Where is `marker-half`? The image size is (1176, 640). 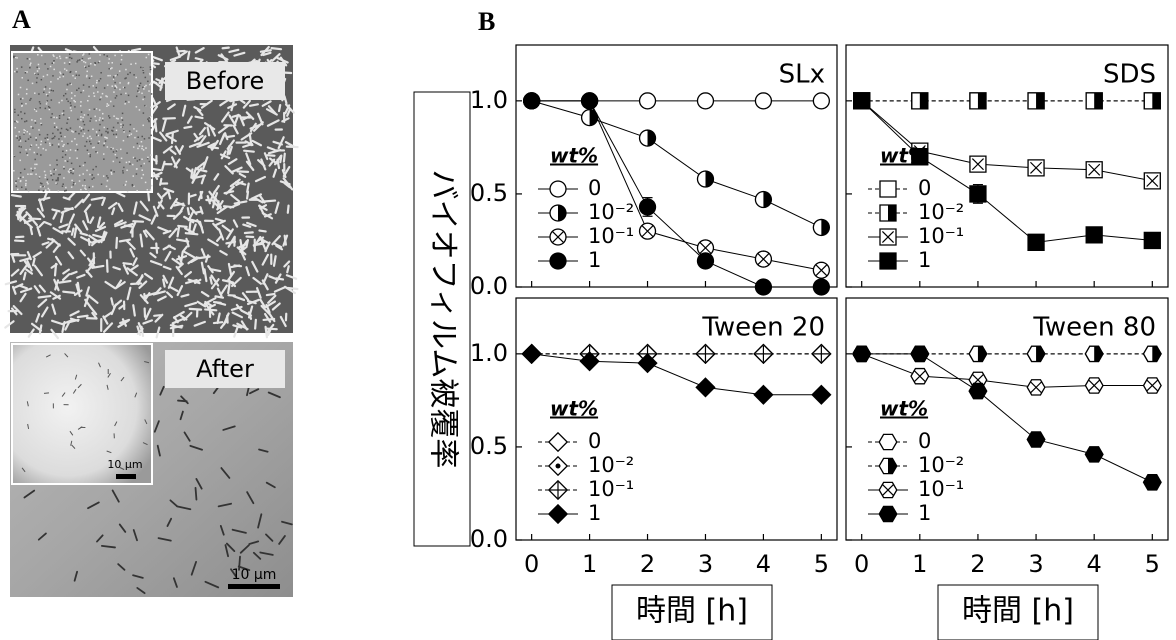
marker-half is located at coordinates (593, 117).